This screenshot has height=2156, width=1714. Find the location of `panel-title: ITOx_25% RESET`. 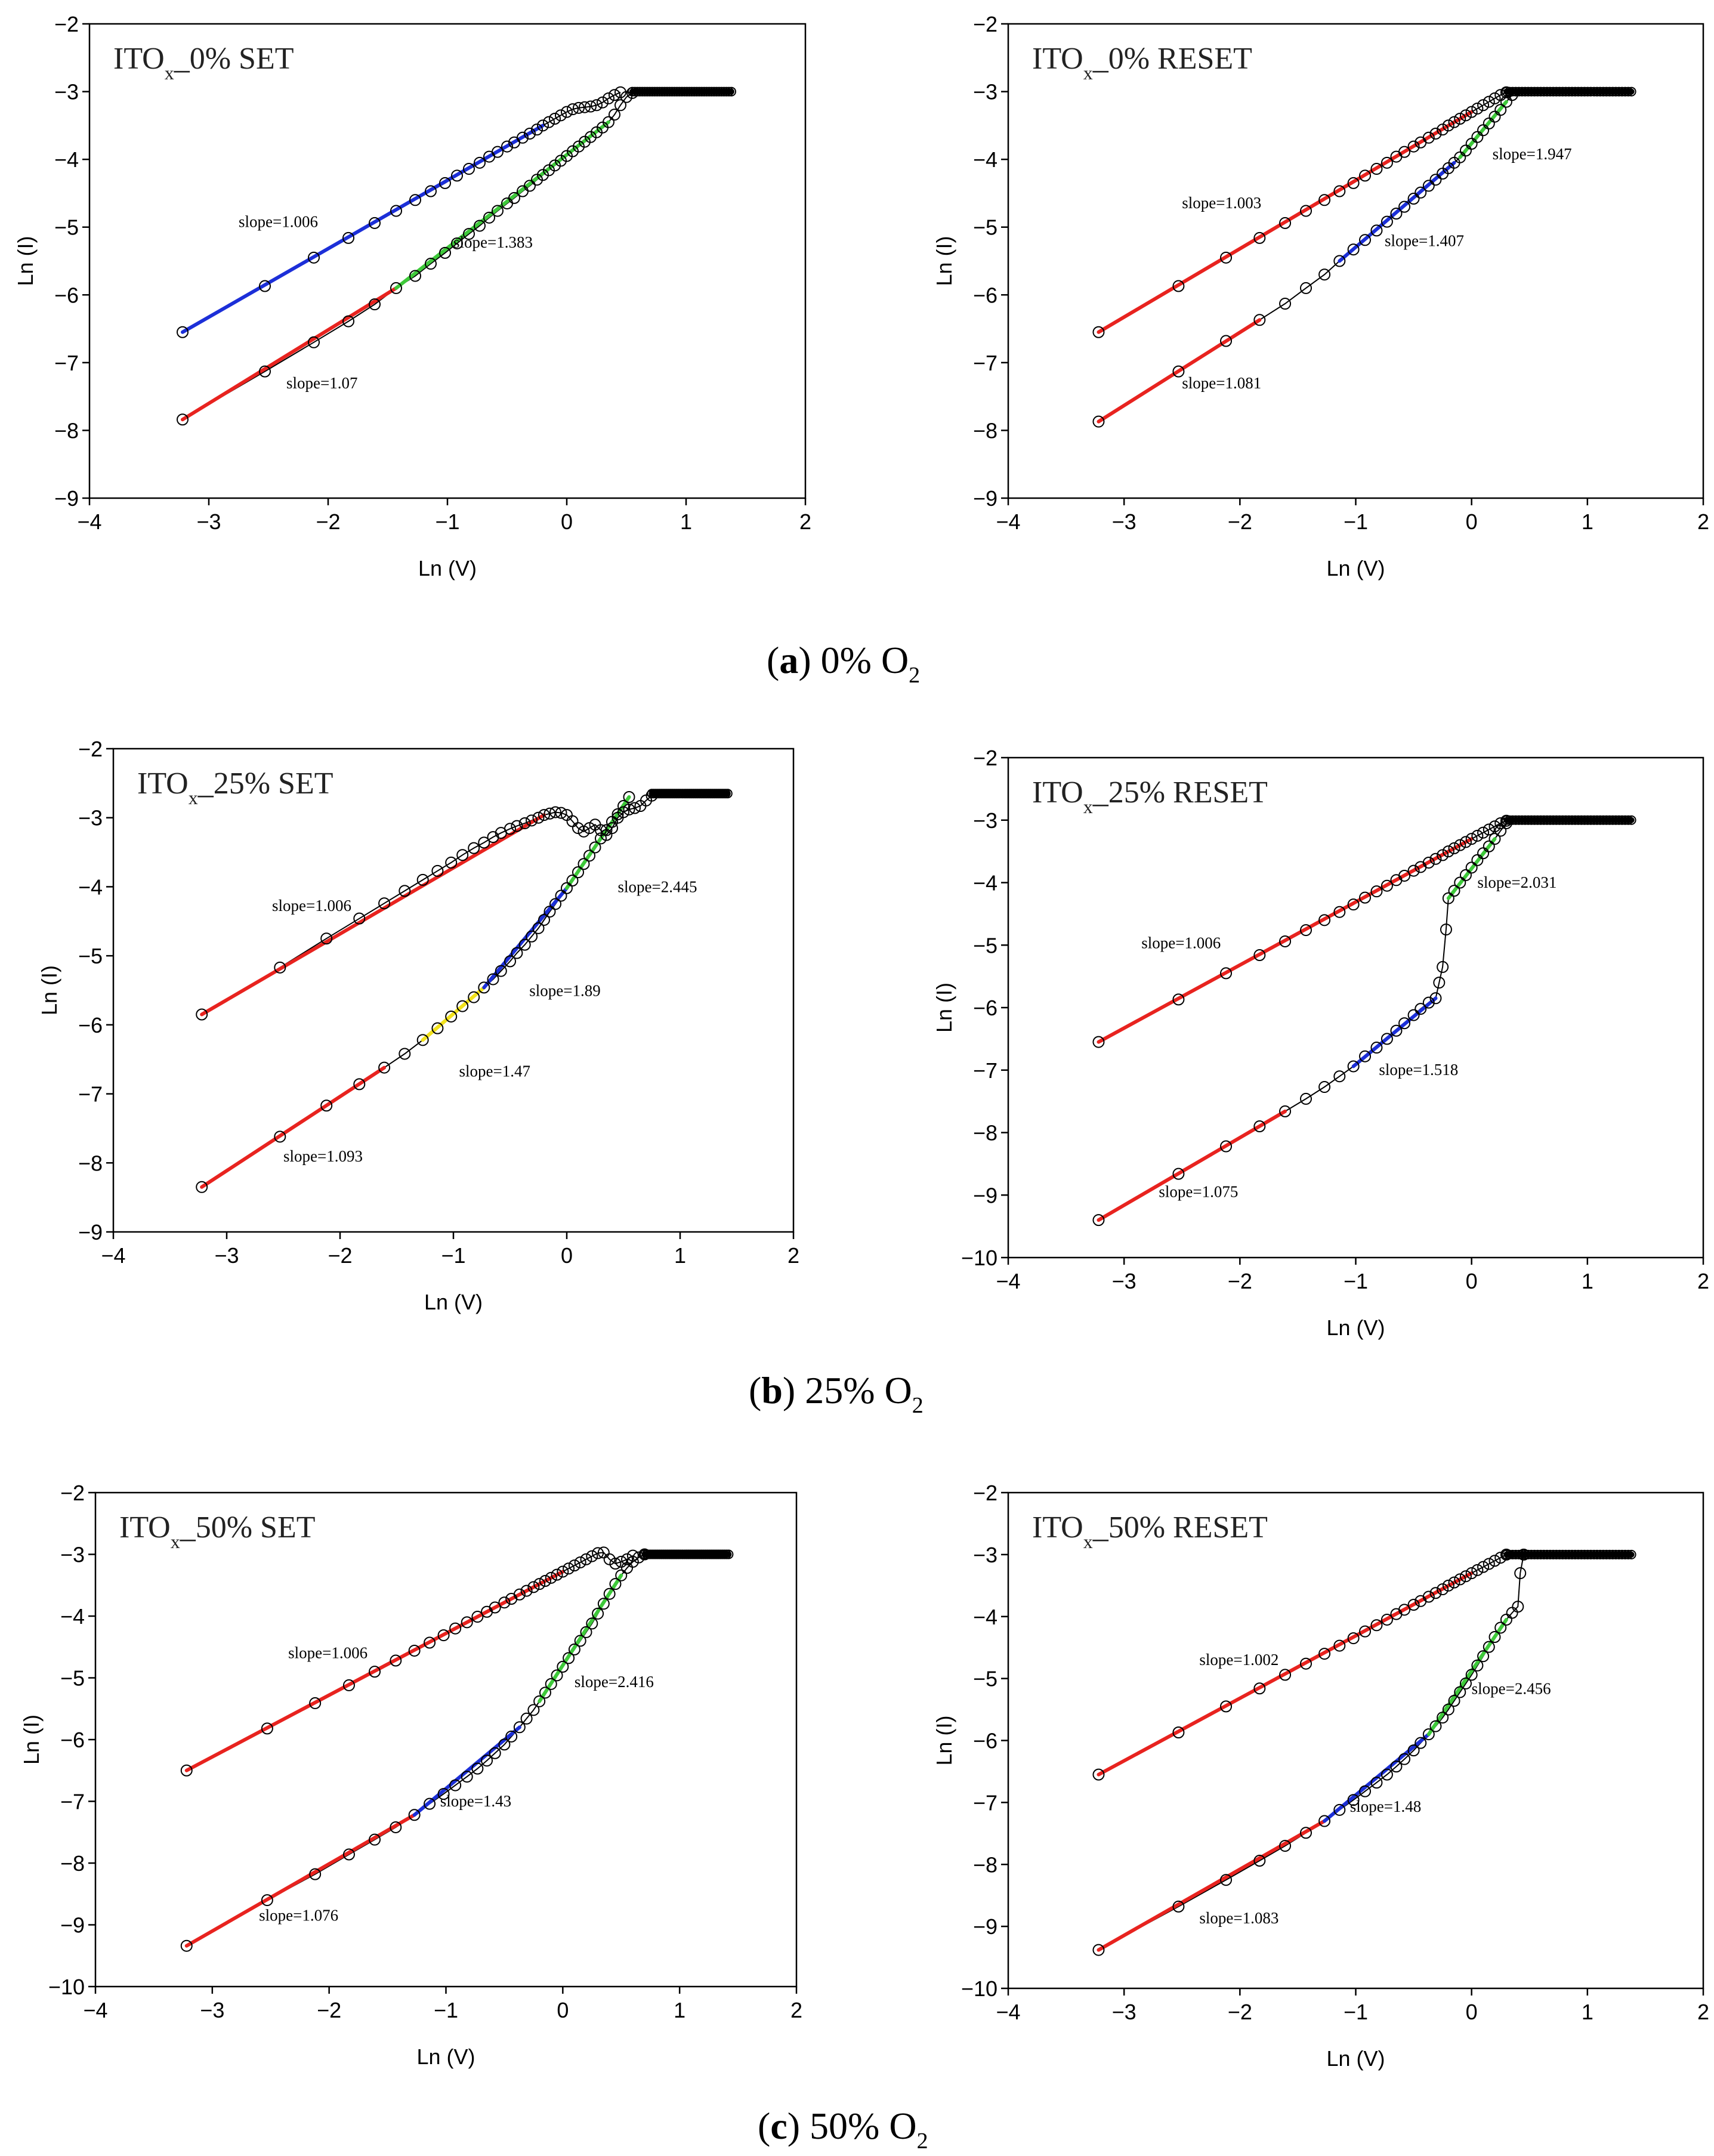

panel-title: ITOx_25% RESET is located at coordinates (1150, 796).